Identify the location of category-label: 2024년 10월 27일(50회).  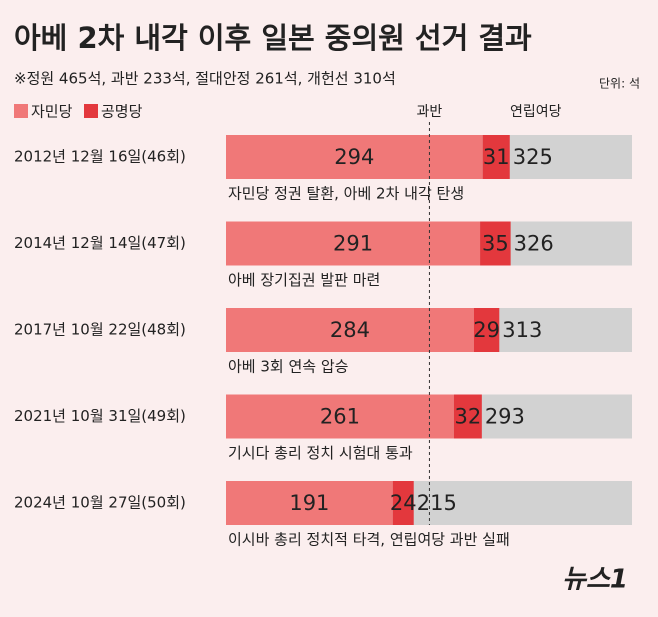
(100, 503).